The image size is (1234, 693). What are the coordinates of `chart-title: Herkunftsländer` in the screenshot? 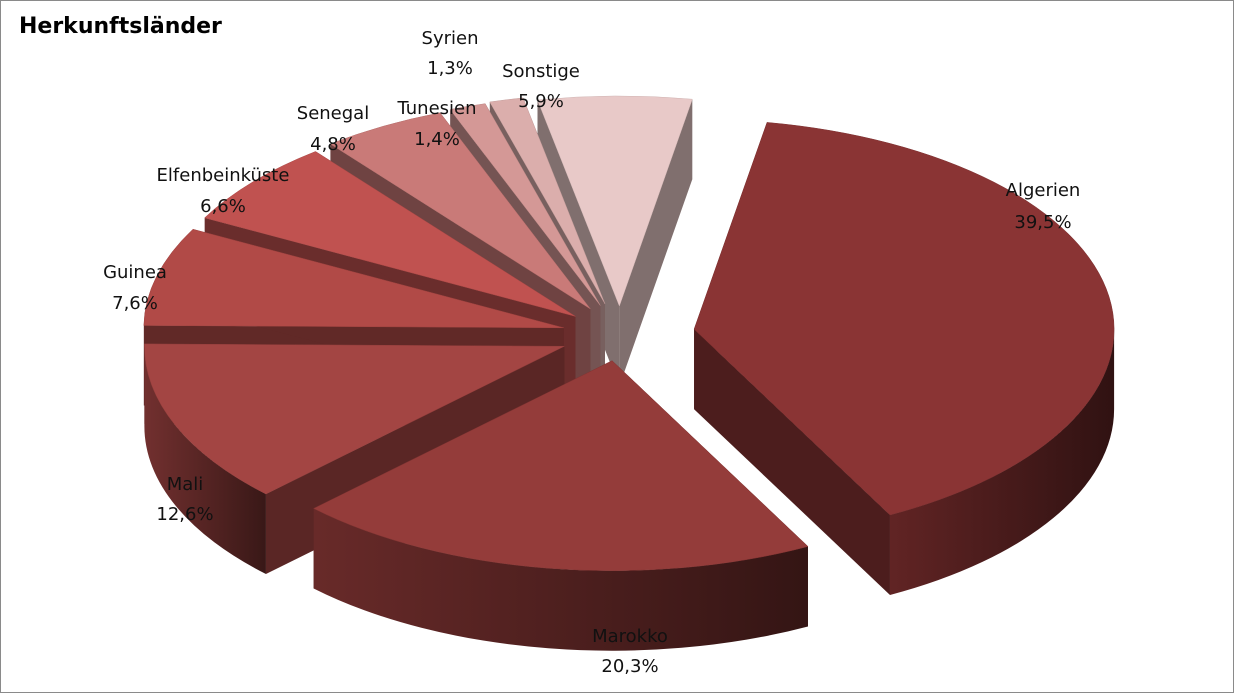 It's located at (120, 26).